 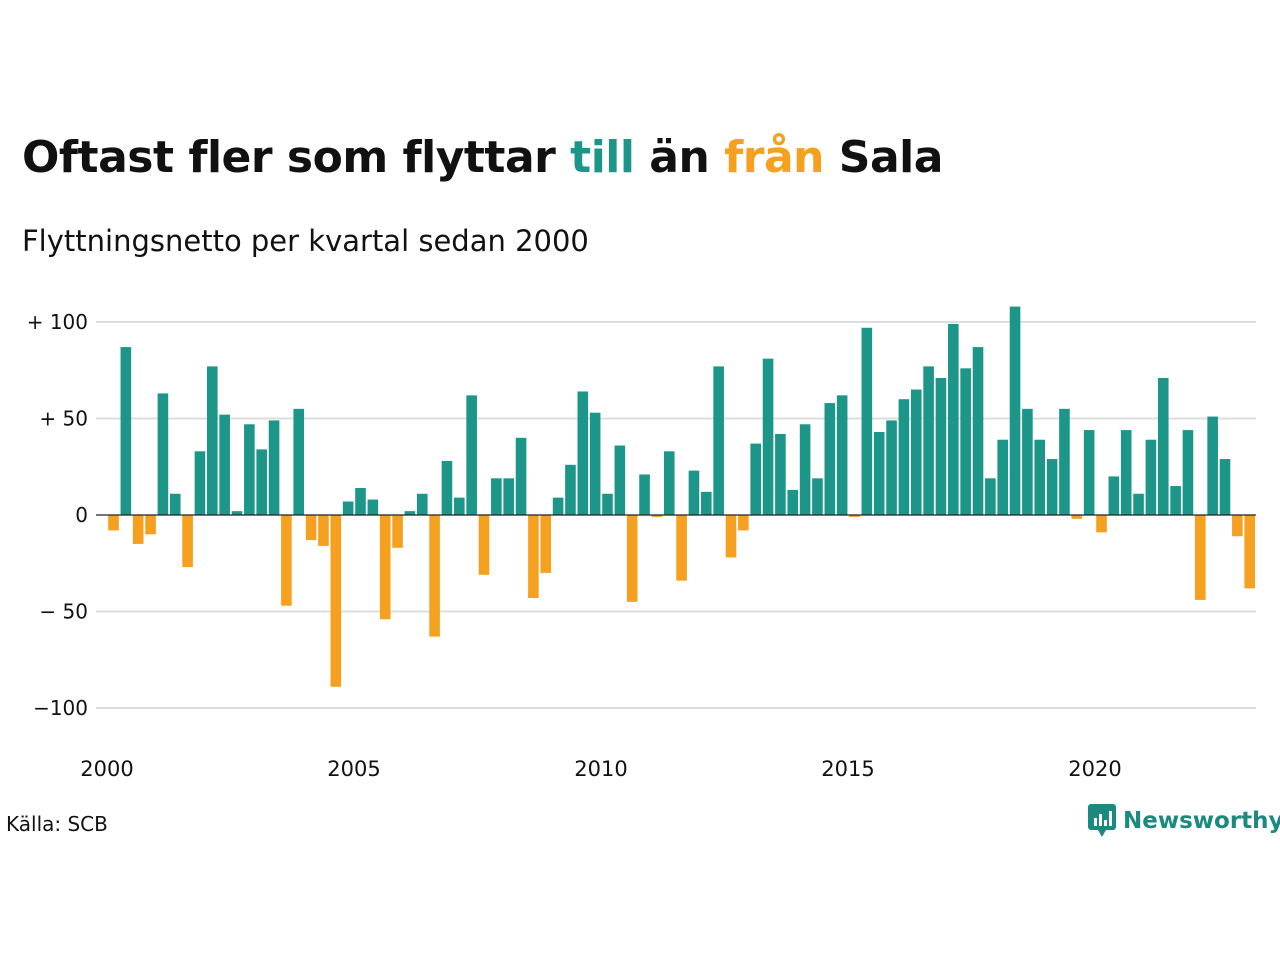 What do you see at coordinates (602, 157) in the screenshot?
I see `title-till: till` at bounding box center [602, 157].